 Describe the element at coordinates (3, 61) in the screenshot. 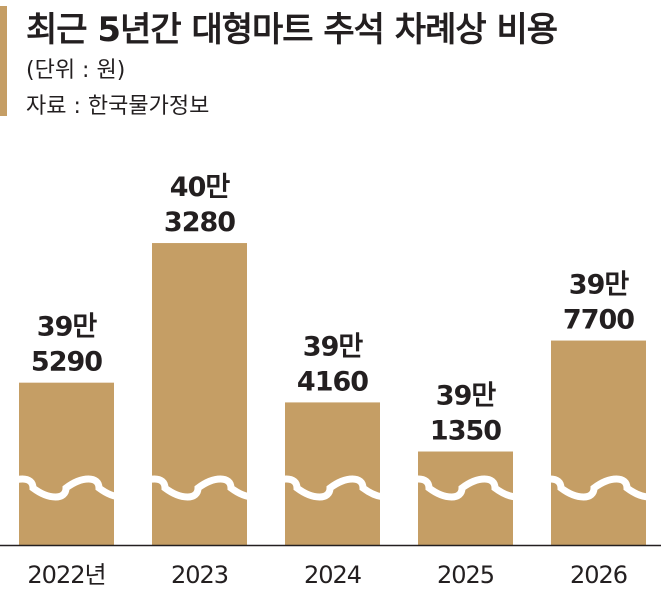

I see `accent-bar` at that location.